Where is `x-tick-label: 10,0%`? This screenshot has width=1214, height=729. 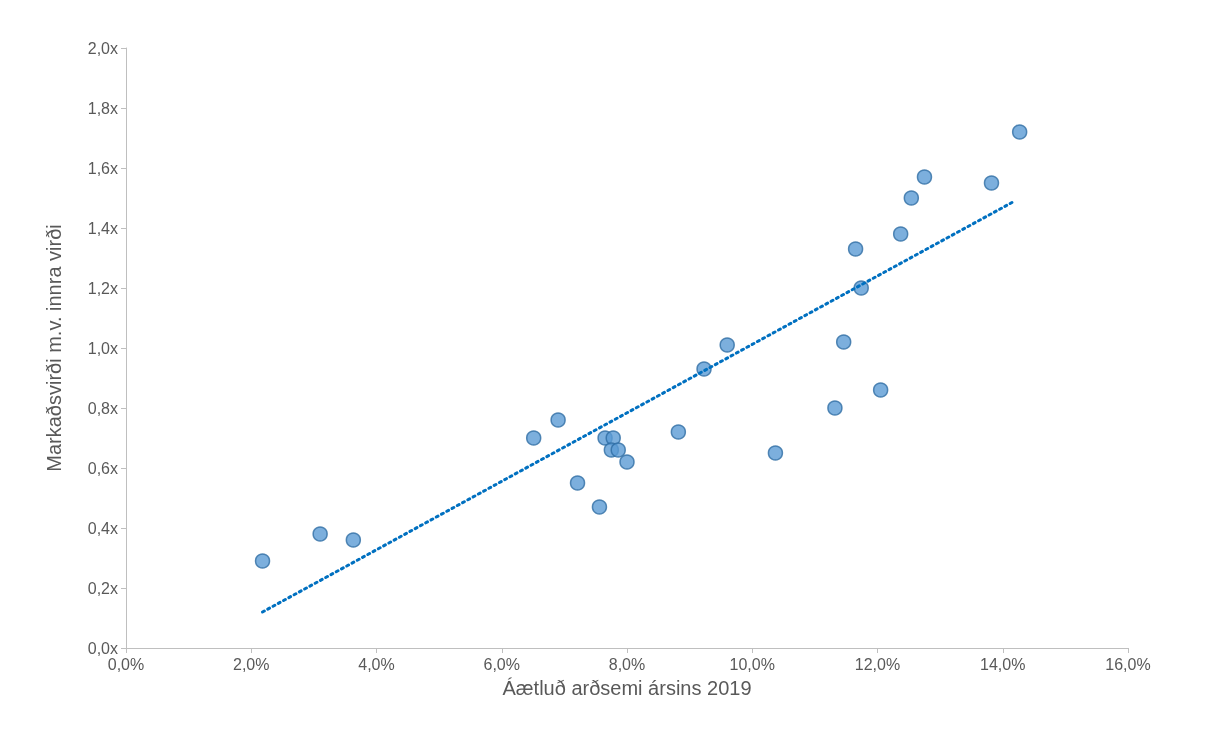 x-tick-label: 10,0% is located at coordinates (752, 664).